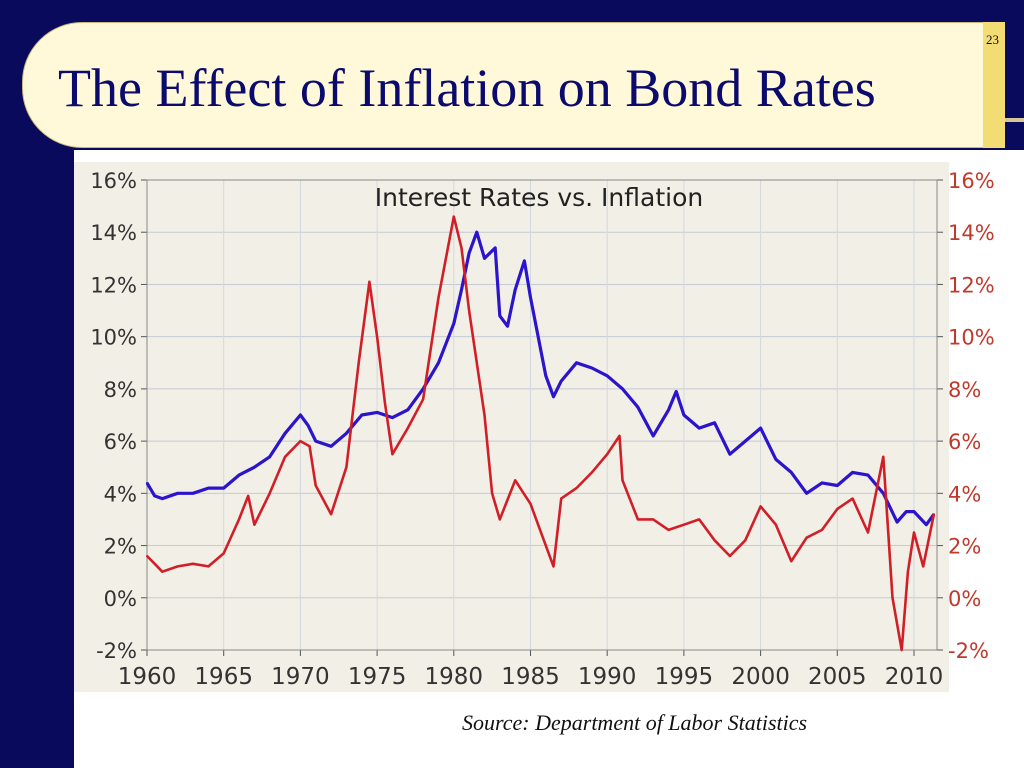 The width and height of the screenshot is (1024, 768). What do you see at coordinates (994, 85) in the screenshot?
I see `title-accent-tab` at bounding box center [994, 85].